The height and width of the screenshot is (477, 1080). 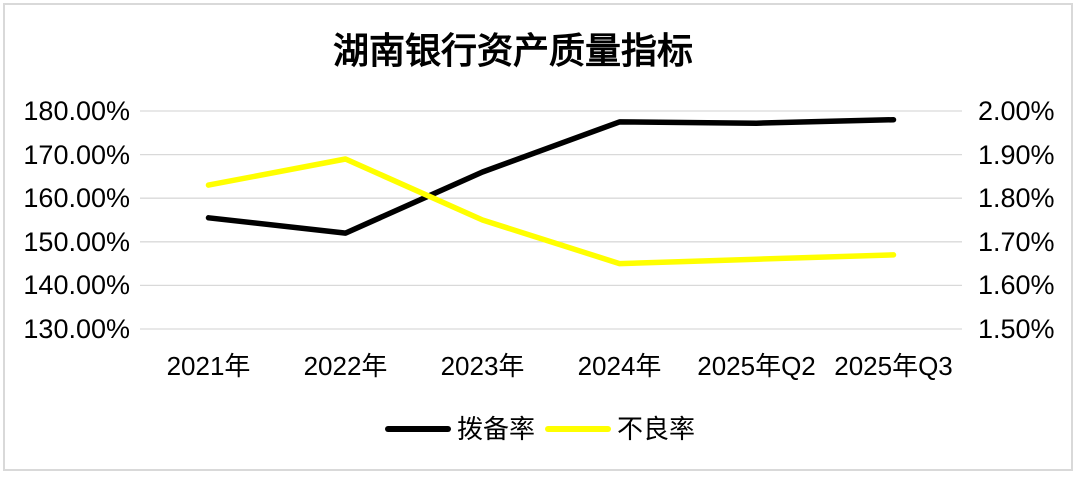 What do you see at coordinates (76, 198) in the screenshot?
I see `left-axis-tick-label: 160.00%` at bounding box center [76, 198].